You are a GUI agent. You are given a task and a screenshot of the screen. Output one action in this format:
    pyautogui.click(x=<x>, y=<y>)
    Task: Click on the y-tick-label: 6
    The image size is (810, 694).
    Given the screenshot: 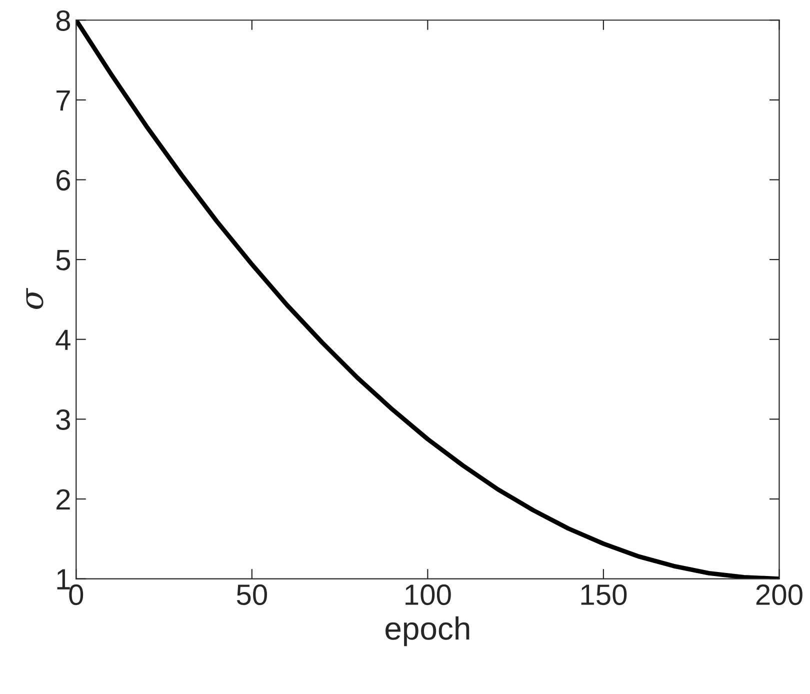 What is the action you would take?
    pyautogui.click(x=63, y=180)
    